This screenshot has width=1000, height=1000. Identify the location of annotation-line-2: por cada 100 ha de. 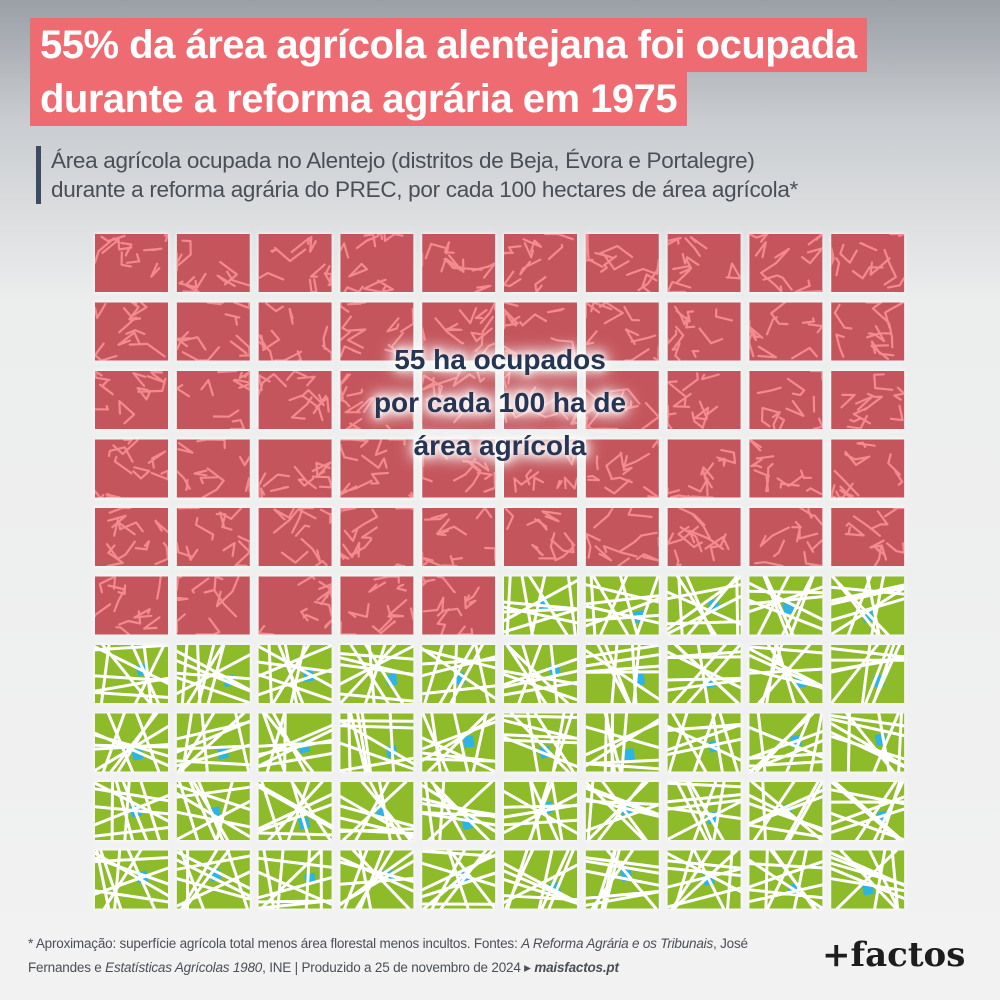
(500, 402).